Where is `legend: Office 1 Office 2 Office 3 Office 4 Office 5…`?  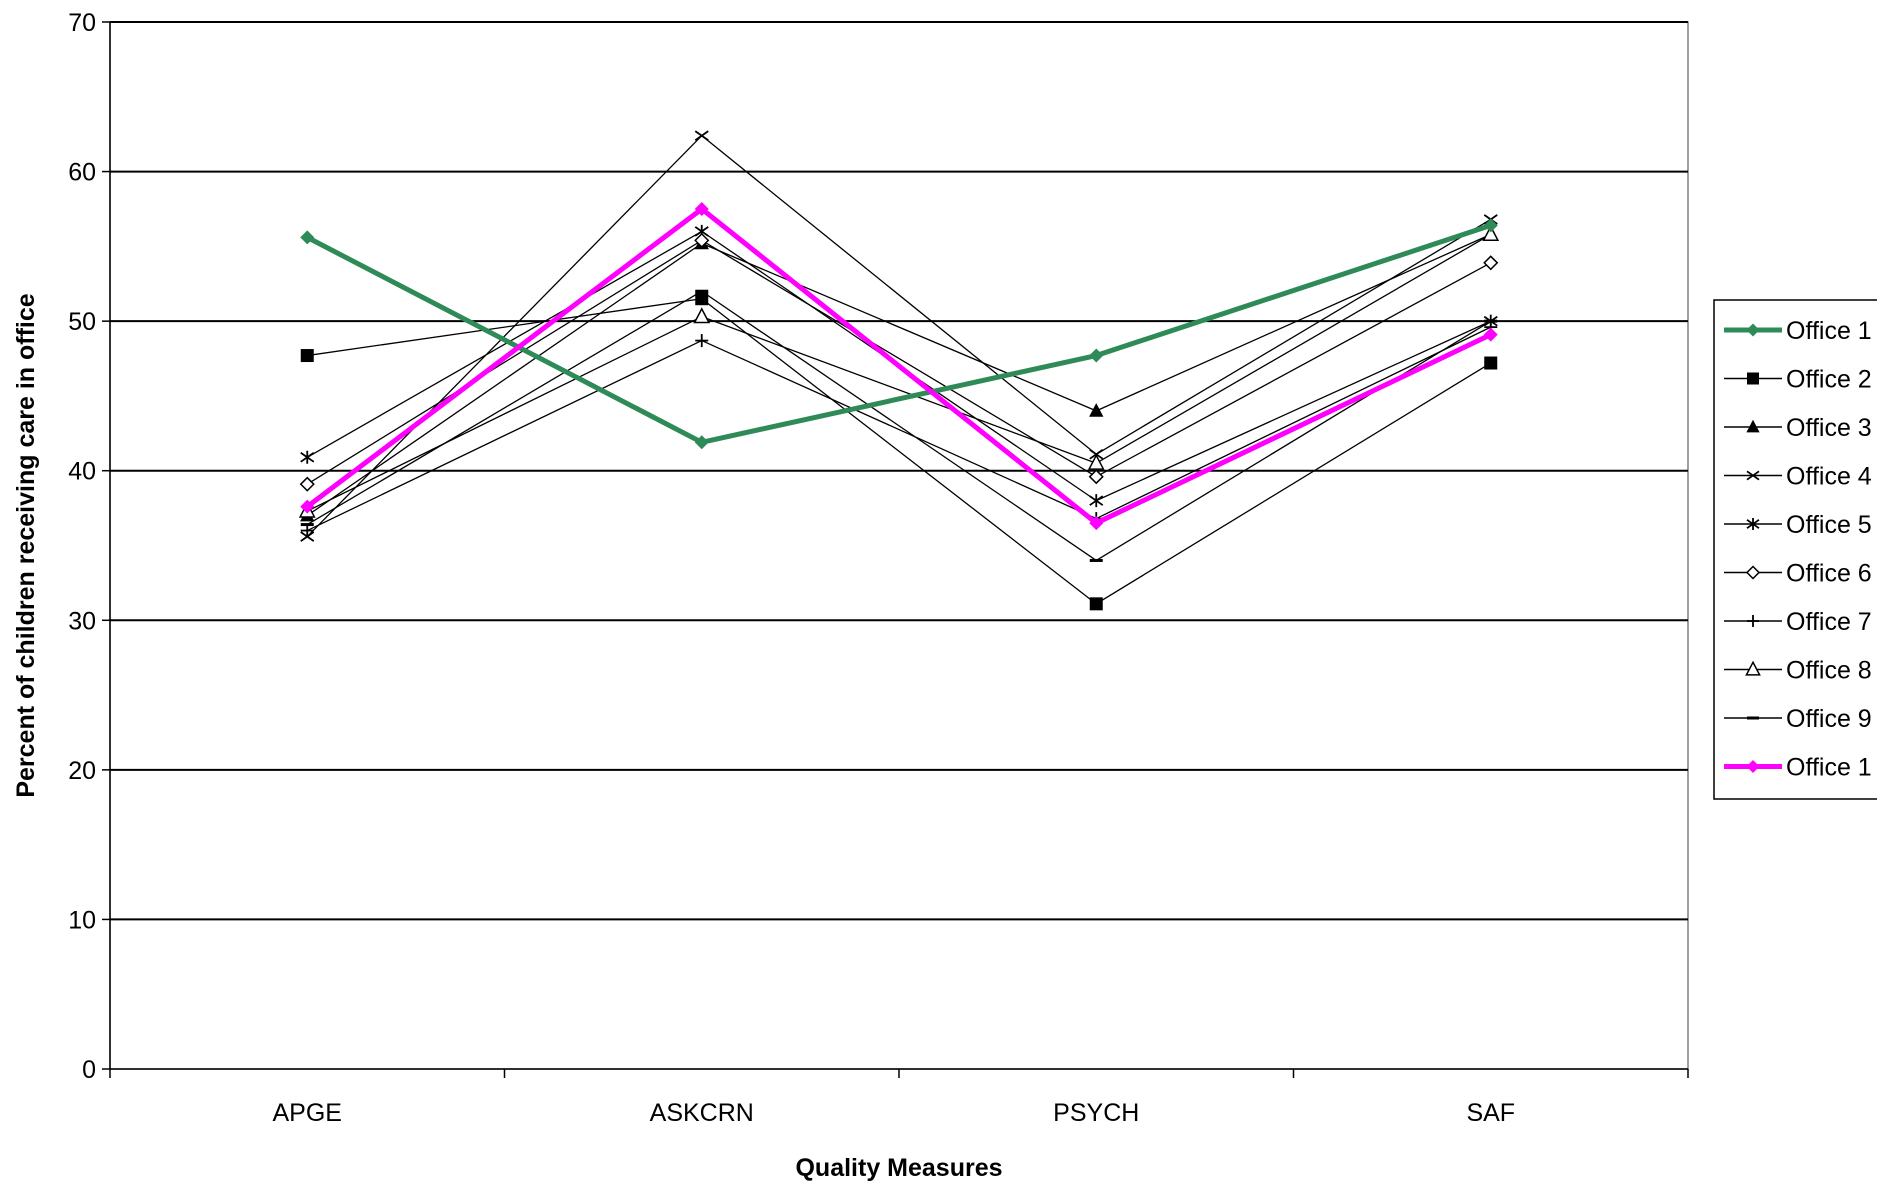
legend: Office 1 Office 2 Office 3 Office 4 Office 5… is located at coordinates (1795, 549).